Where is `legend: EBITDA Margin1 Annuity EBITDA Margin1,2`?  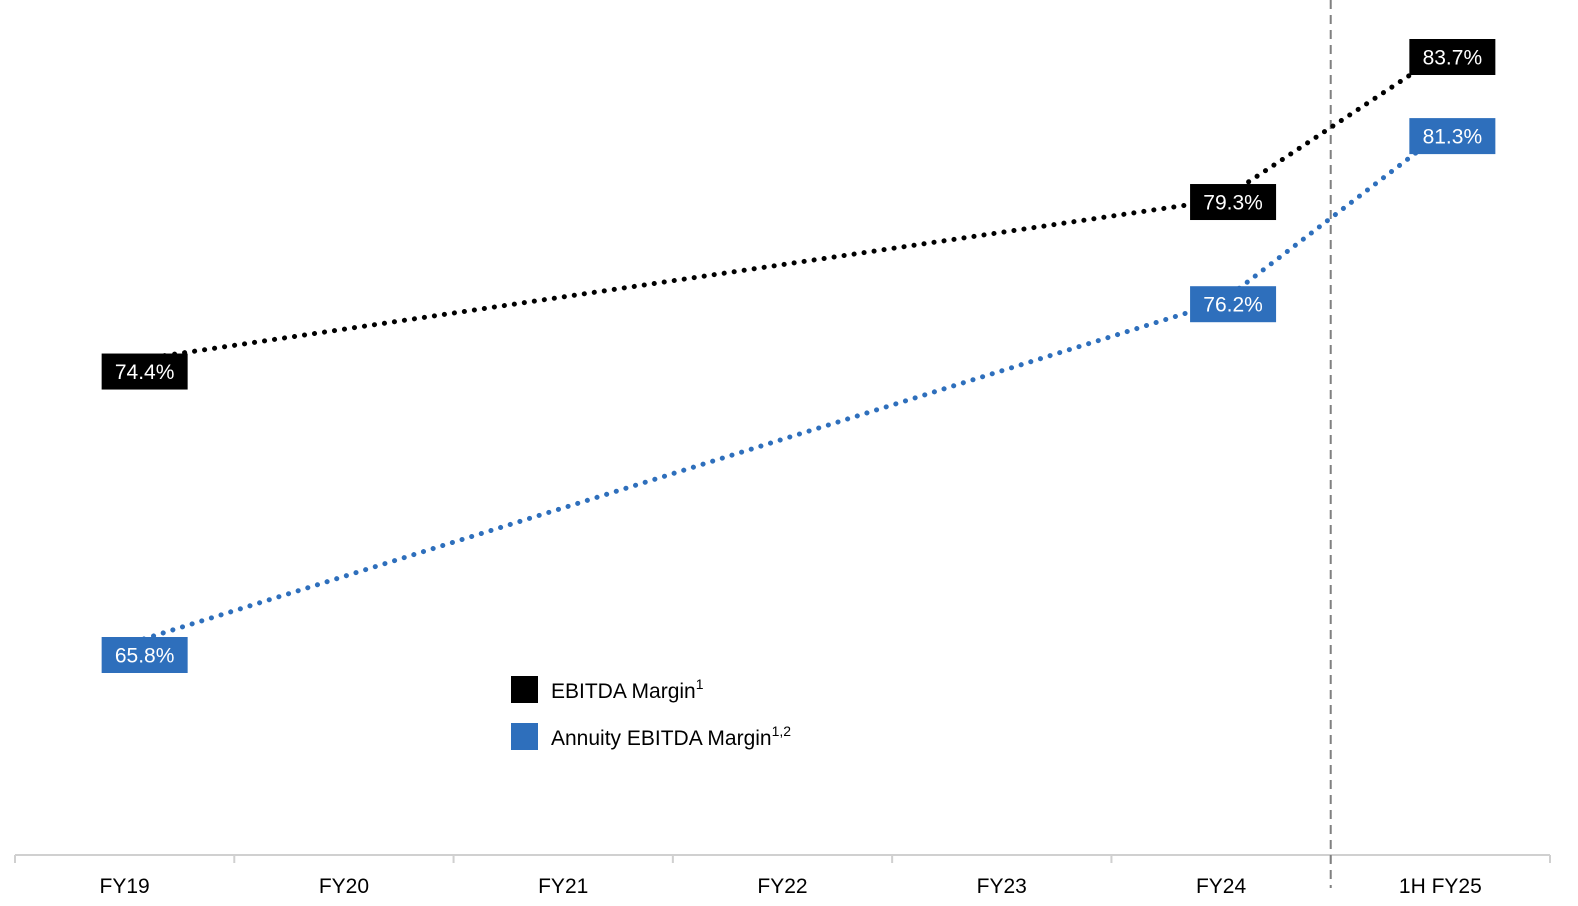
legend: EBITDA Margin1 Annuity EBITDA Margin1,2 is located at coordinates (651, 713).